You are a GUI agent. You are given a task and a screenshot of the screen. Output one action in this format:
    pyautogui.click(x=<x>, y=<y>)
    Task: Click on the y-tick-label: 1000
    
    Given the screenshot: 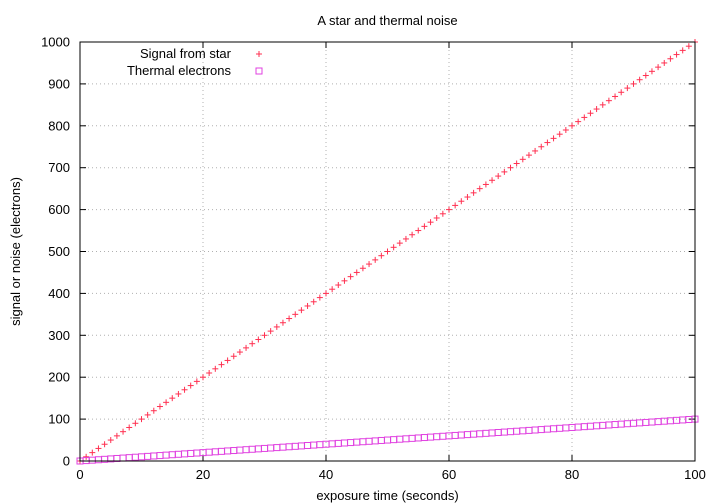 What is the action you would take?
    pyautogui.click(x=55, y=42)
    